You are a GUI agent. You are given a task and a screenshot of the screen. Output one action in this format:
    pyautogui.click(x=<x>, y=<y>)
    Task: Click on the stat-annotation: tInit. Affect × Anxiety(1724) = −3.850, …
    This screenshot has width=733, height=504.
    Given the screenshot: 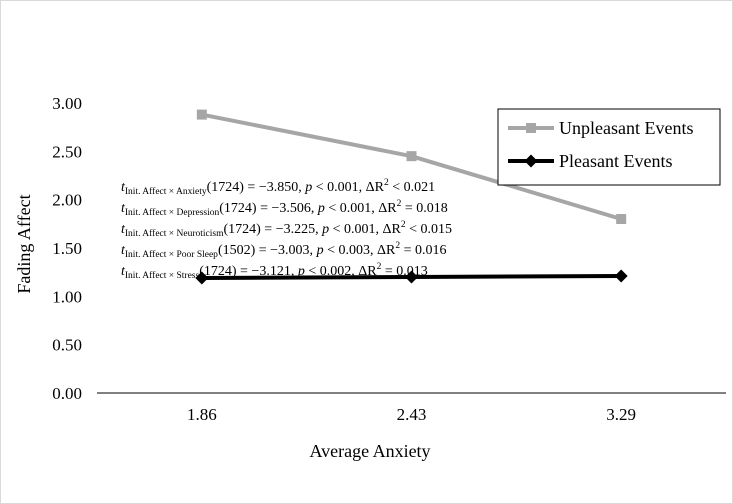 What is the action you would take?
    pyautogui.click(x=278, y=187)
    